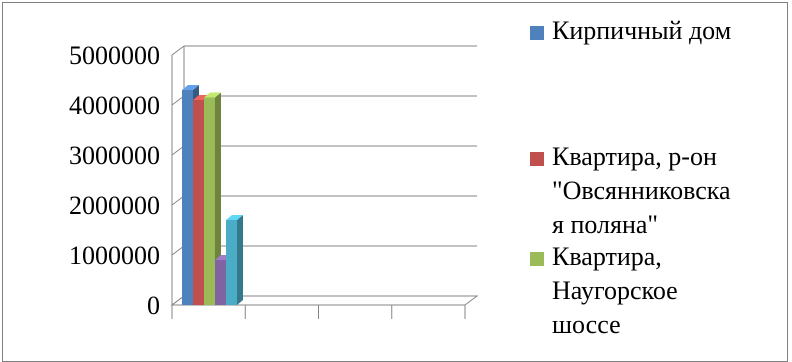  What do you see at coordinates (114, 155) in the screenshot?
I see `y-tick-label: 3000000` at bounding box center [114, 155].